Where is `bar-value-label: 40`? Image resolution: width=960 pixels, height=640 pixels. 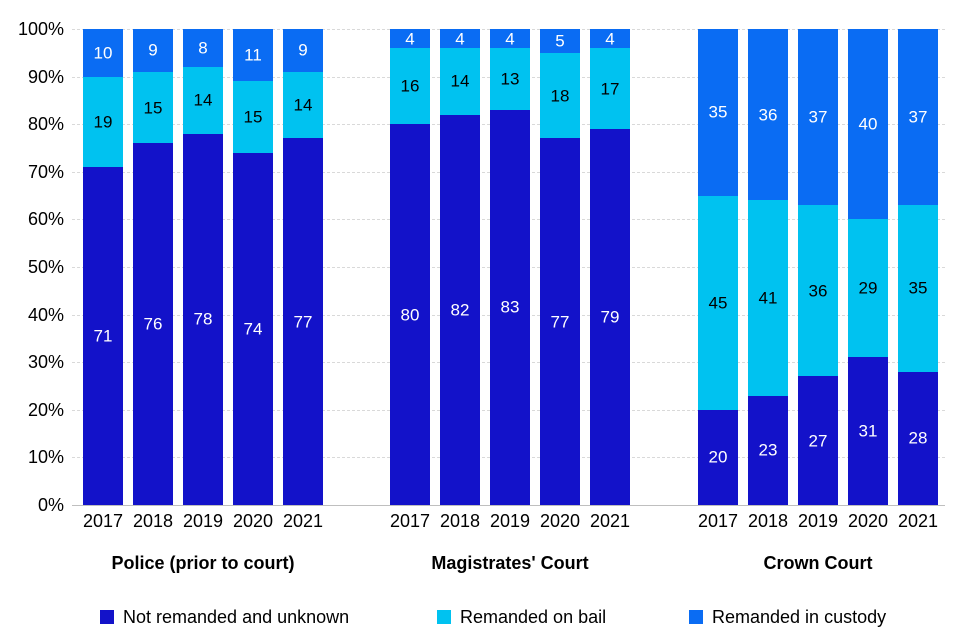
bar-value-label: 40 is located at coordinates (868, 124).